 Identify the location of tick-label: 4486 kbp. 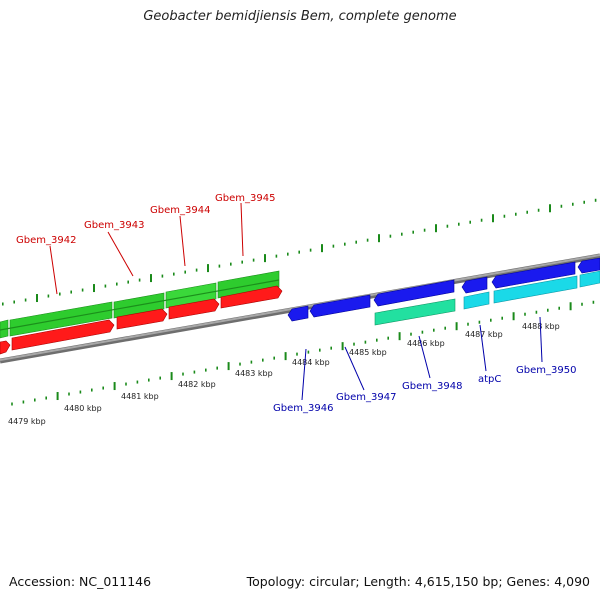
(426, 343).